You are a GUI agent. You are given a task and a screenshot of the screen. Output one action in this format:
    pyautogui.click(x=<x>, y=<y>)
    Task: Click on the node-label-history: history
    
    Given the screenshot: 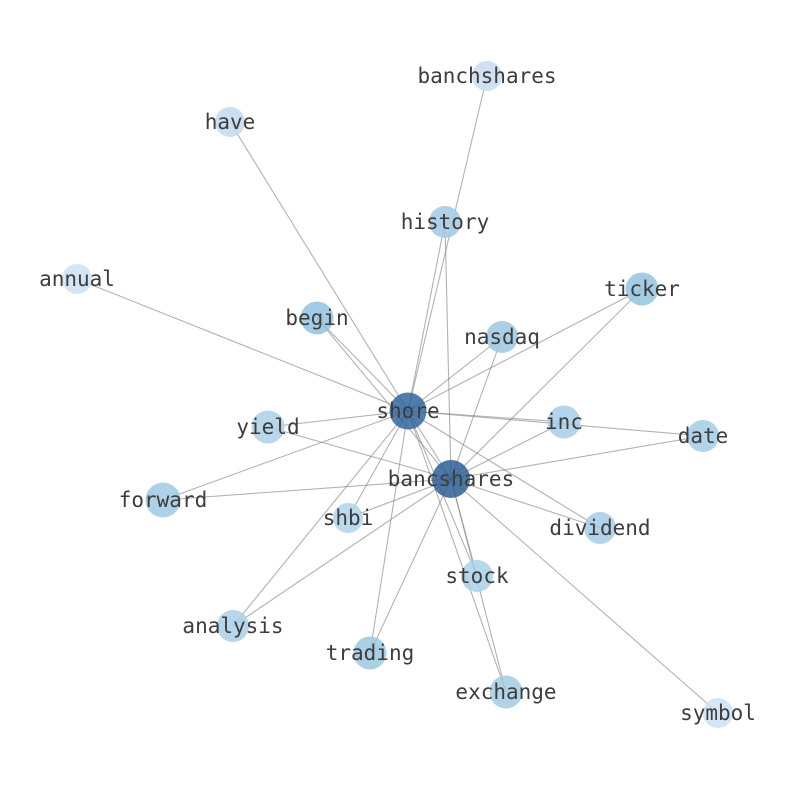 What is the action you would take?
    pyautogui.click(x=445, y=222)
    